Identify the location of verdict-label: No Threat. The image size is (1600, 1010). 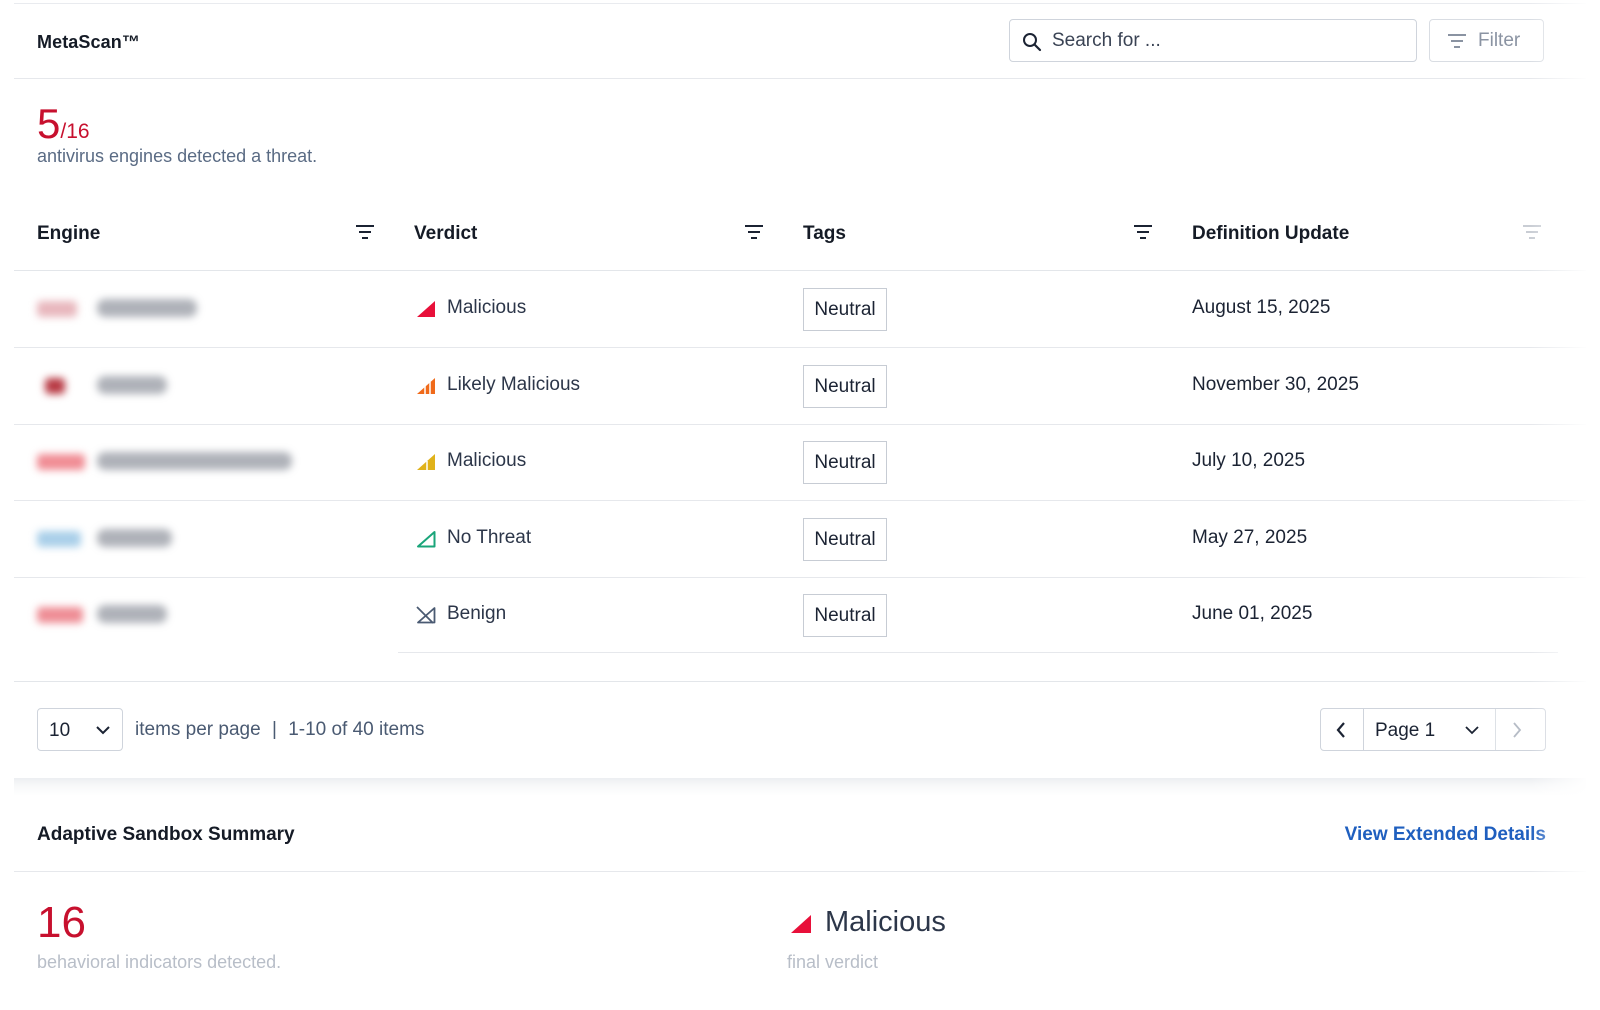
(489, 537).